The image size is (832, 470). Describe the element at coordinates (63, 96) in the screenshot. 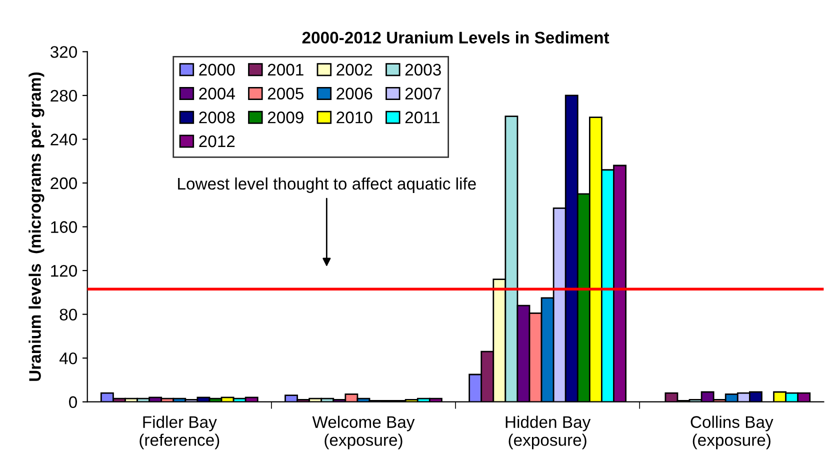

I see `y-tick-label: 280` at that location.